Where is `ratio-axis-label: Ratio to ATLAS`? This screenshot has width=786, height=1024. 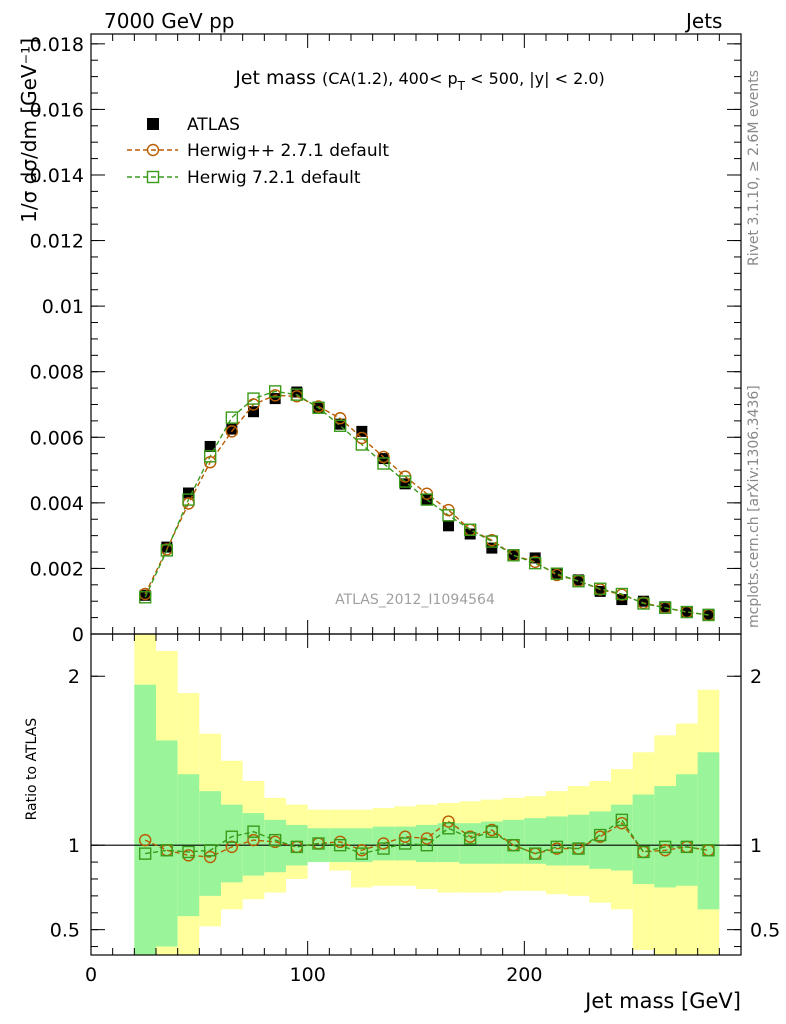 ratio-axis-label: Ratio to ATLAS is located at coordinates (32, 769).